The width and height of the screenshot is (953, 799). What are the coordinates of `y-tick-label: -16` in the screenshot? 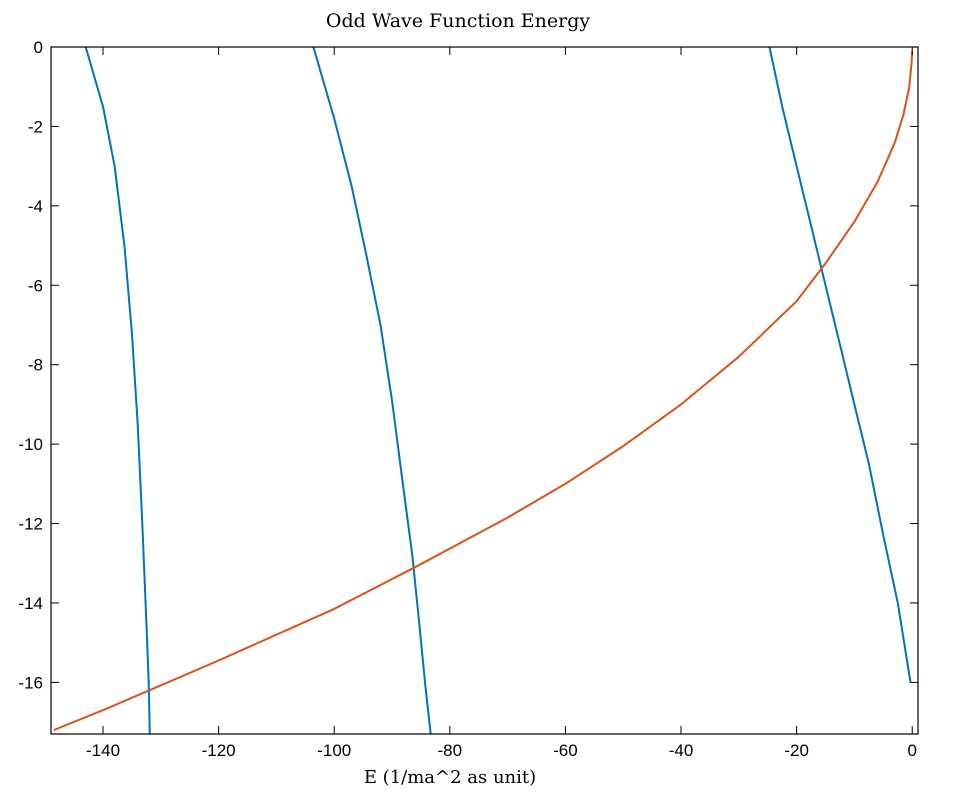 It's located at (30, 682).